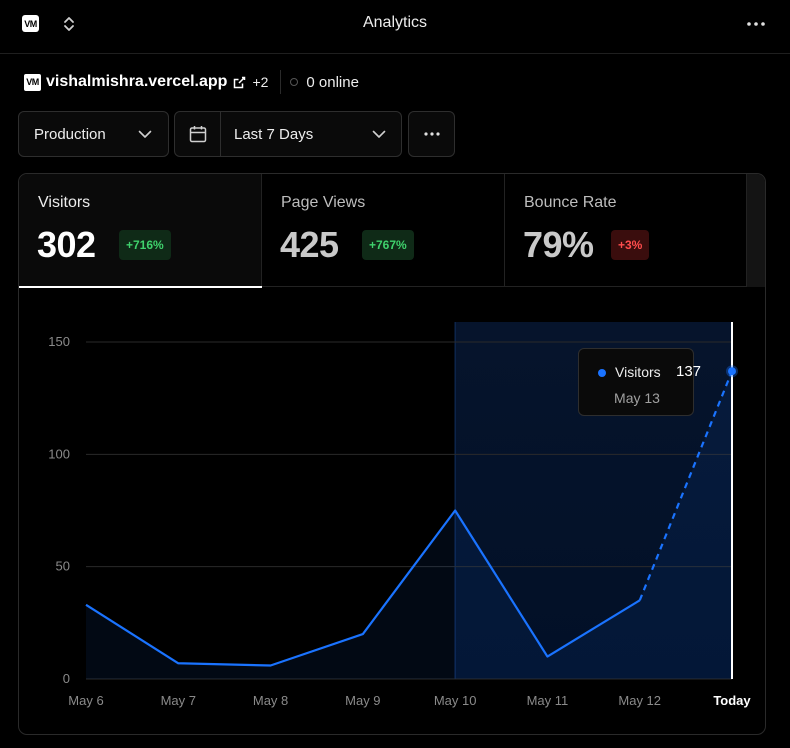  Describe the element at coordinates (638, 372) in the screenshot. I see `tooltip-series-name: Visitors` at that location.